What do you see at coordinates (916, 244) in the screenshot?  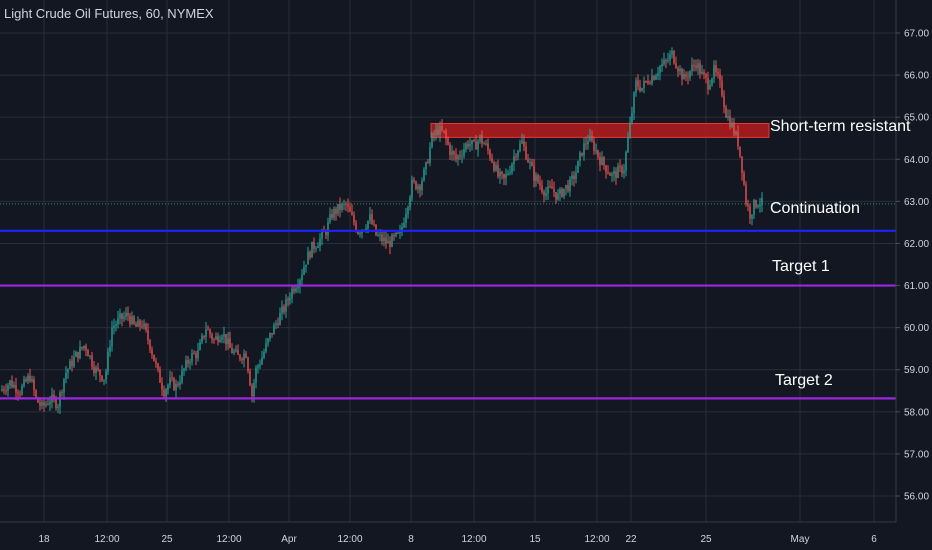 I see `y-tick-label: 62.00` at bounding box center [916, 244].